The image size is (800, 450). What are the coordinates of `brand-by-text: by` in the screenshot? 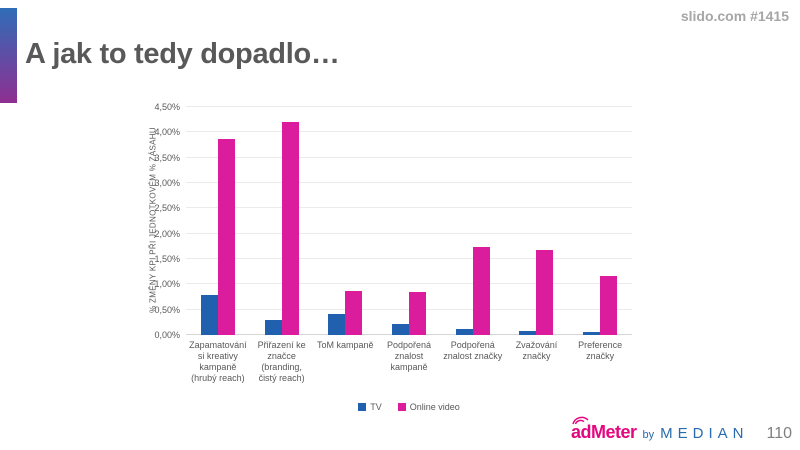 It's located at (648, 435).